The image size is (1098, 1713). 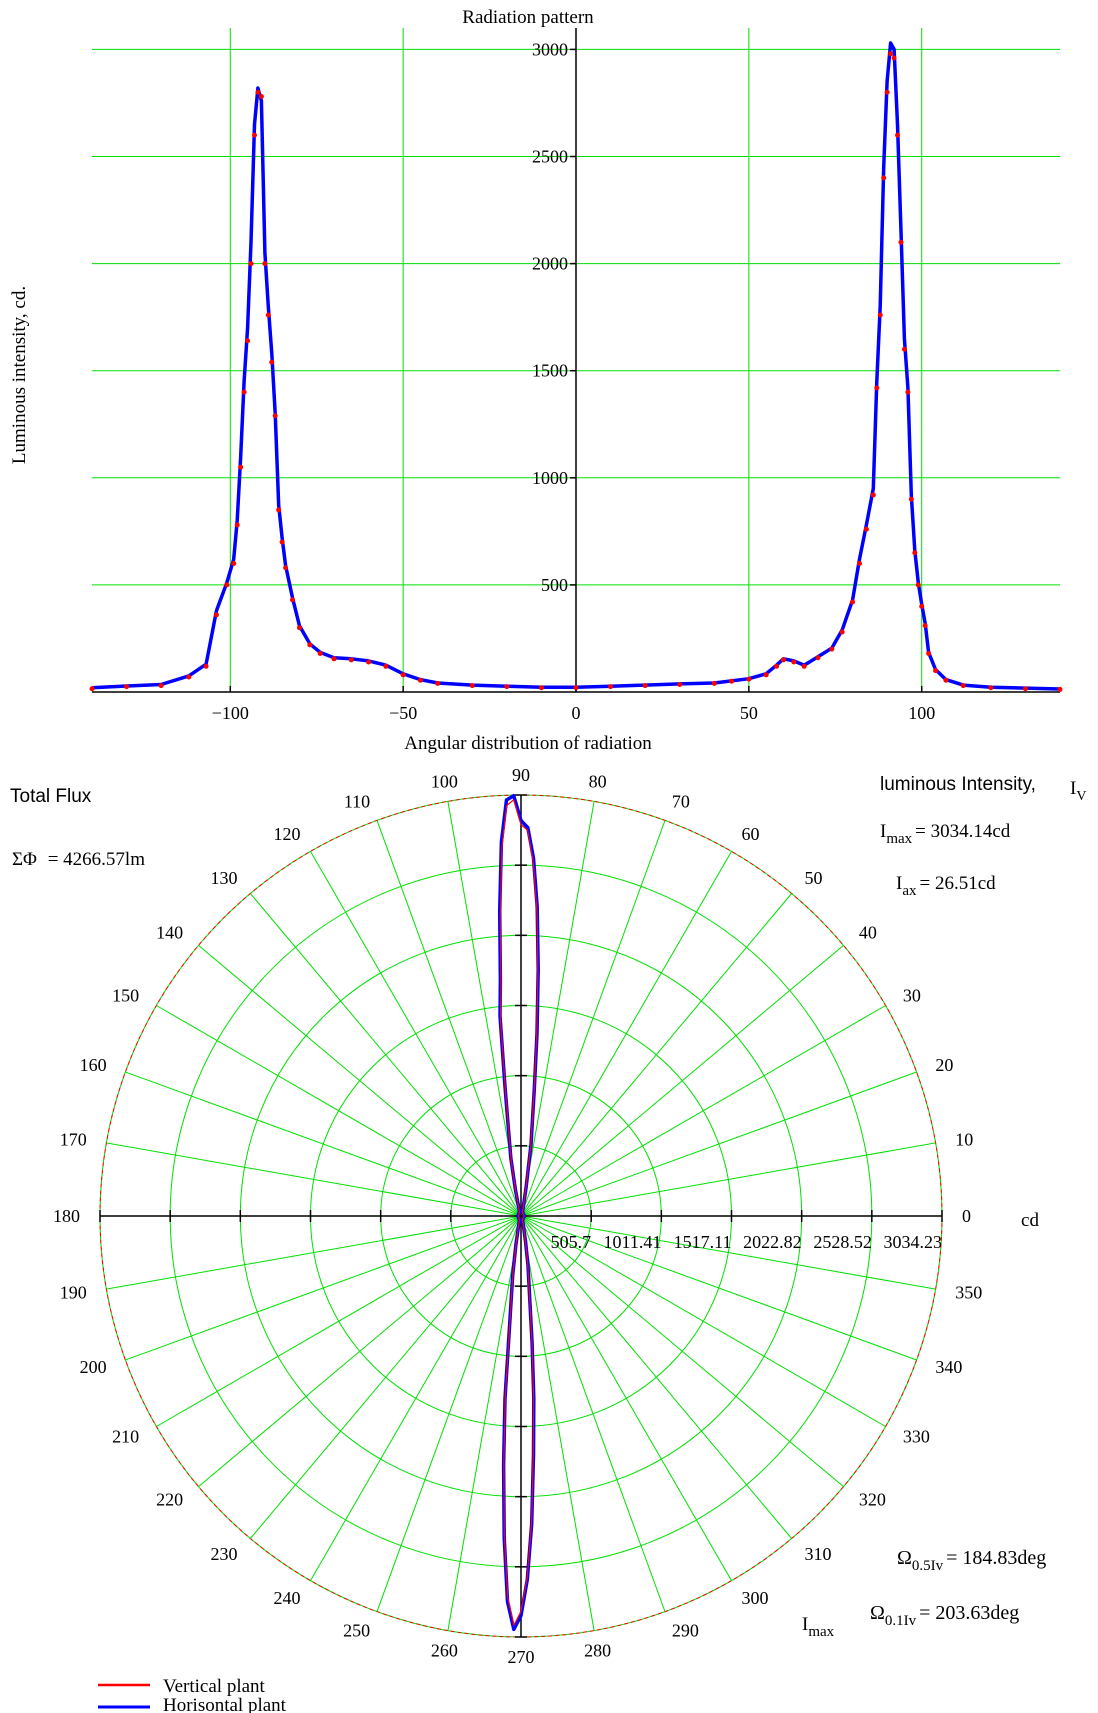 I want to click on angle-tick-label: 190, so click(x=73, y=1293).